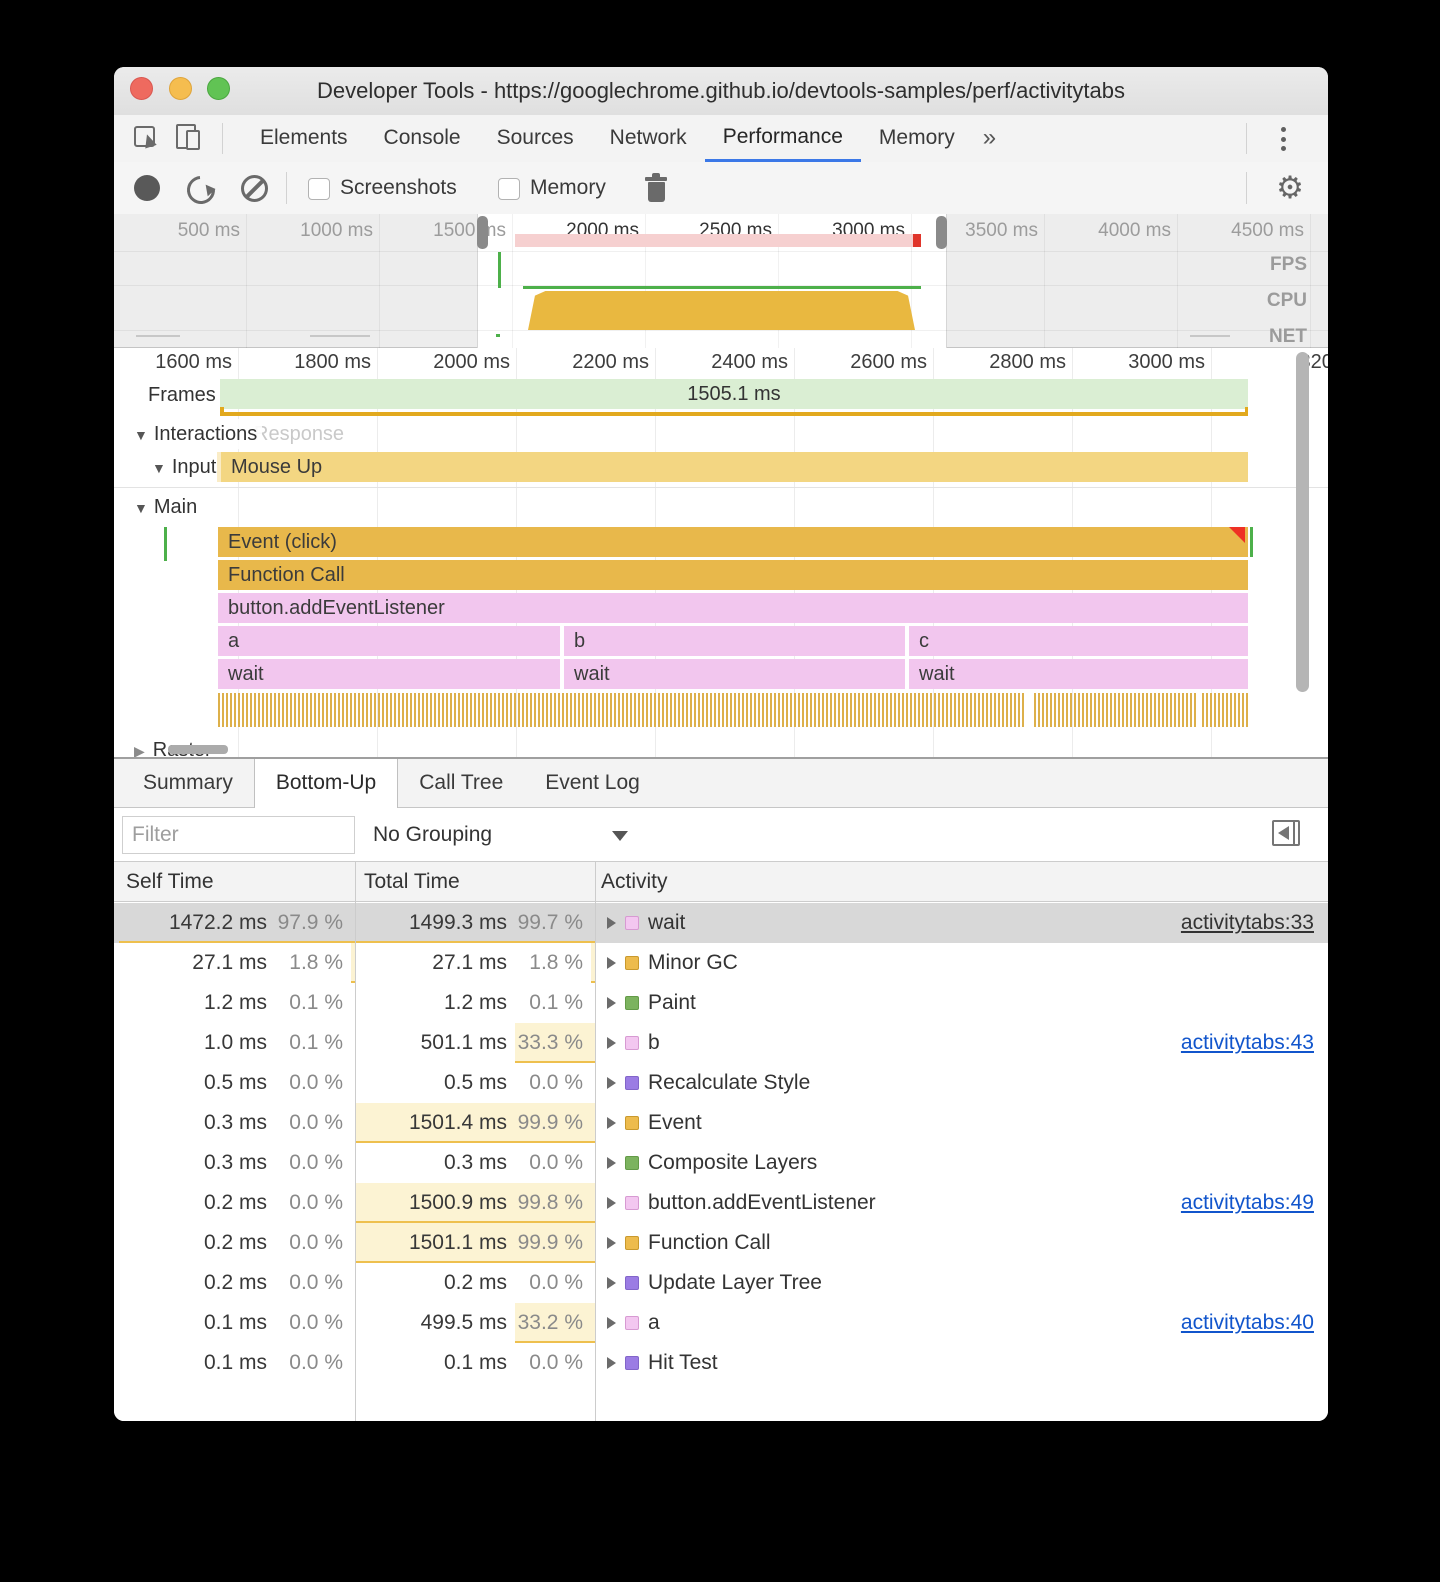 This screenshot has height=1582, width=1440. What do you see at coordinates (141, 88) in the screenshot?
I see `close-window-button` at bounding box center [141, 88].